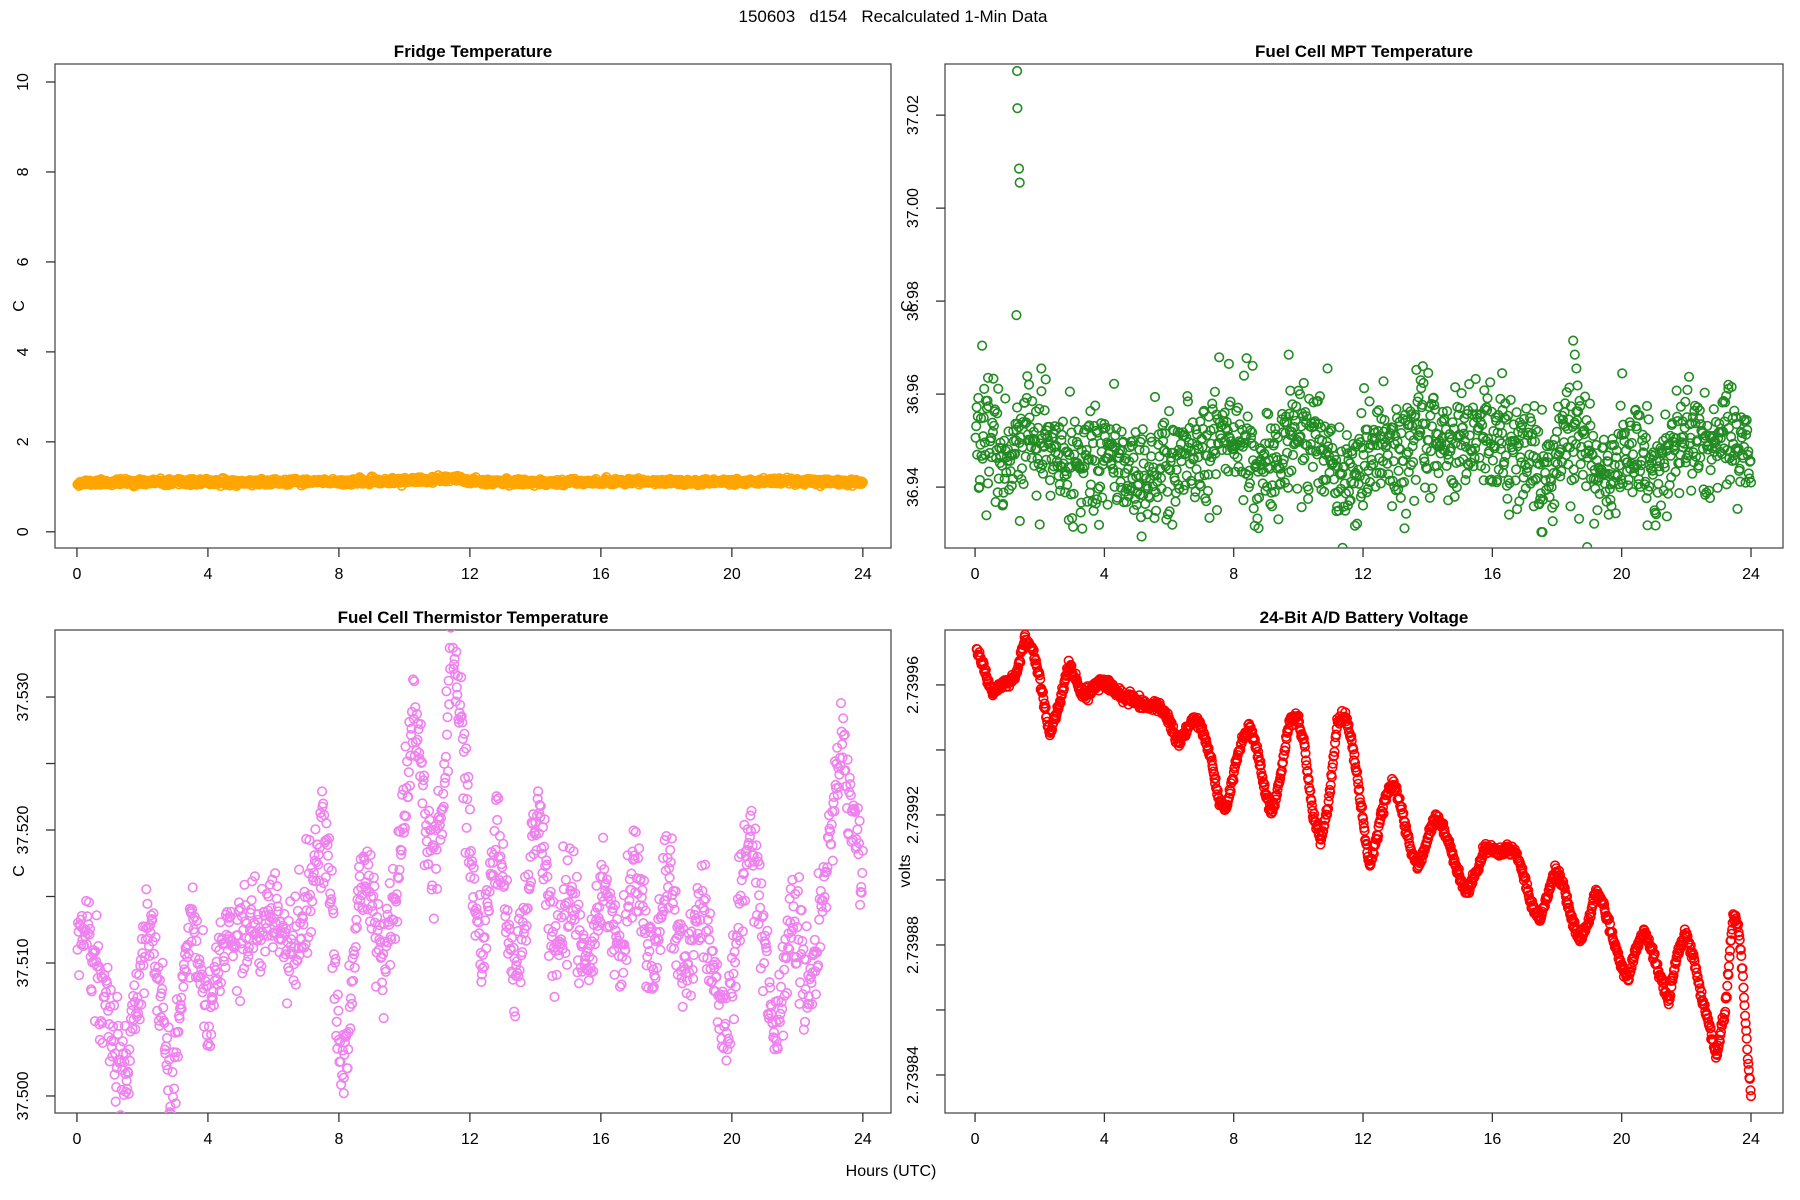 The image size is (1800, 1200). I want to click on y-tick-label: 8, so click(23, 171).